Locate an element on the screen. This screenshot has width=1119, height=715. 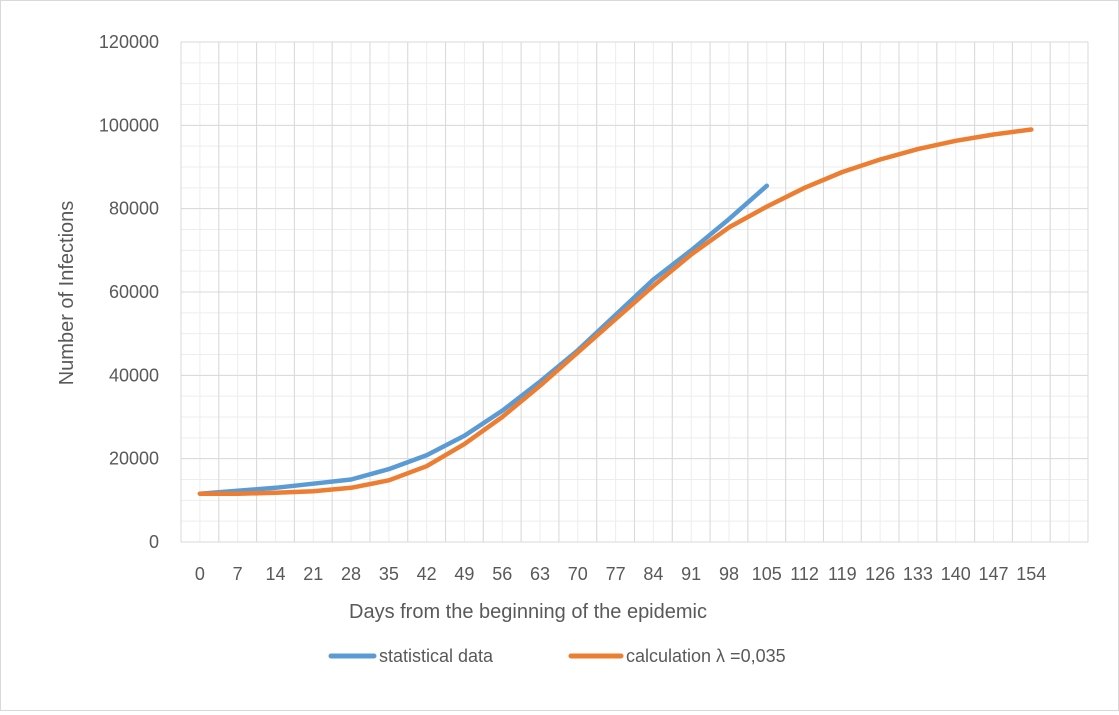
x-tick-label: 0 is located at coordinates (200, 574).